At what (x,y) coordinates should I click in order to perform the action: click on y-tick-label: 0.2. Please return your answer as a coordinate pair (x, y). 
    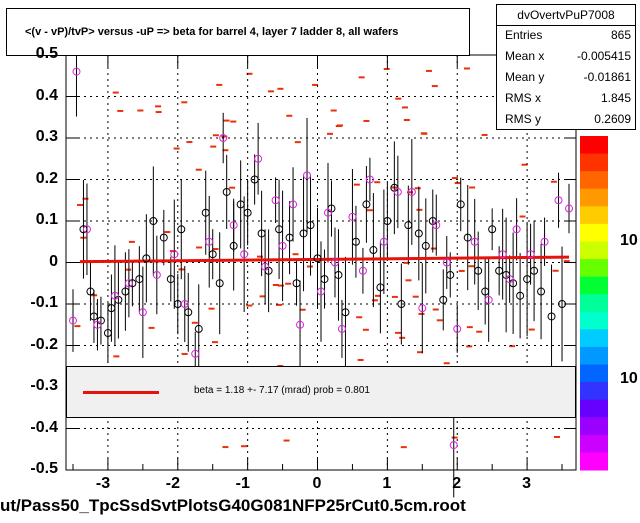
    Looking at the image, I should click on (46, 178).